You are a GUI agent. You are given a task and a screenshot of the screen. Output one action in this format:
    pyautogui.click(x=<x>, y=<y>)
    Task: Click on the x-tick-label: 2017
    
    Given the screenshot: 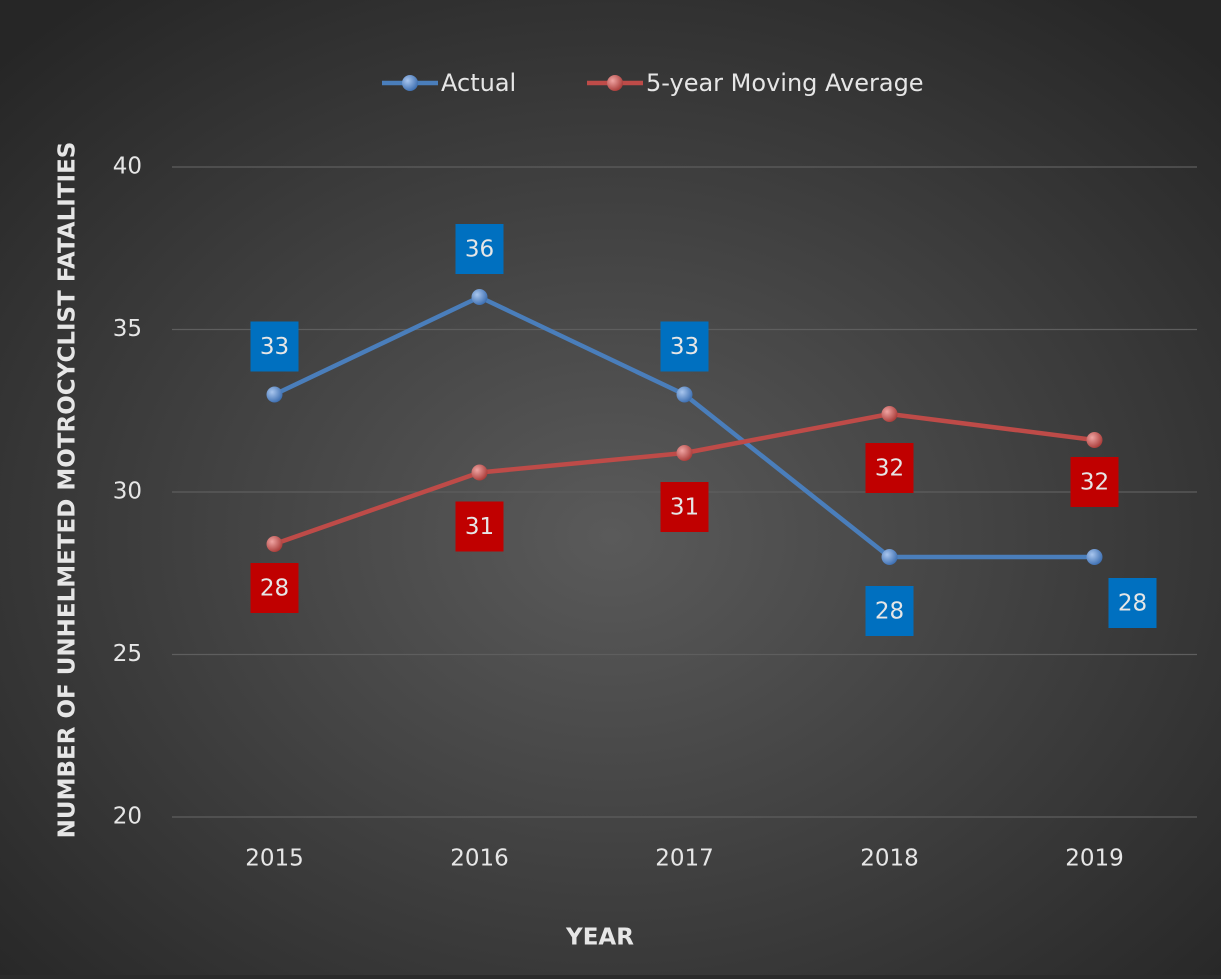 What is the action you would take?
    pyautogui.click(x=684, y=859)
    